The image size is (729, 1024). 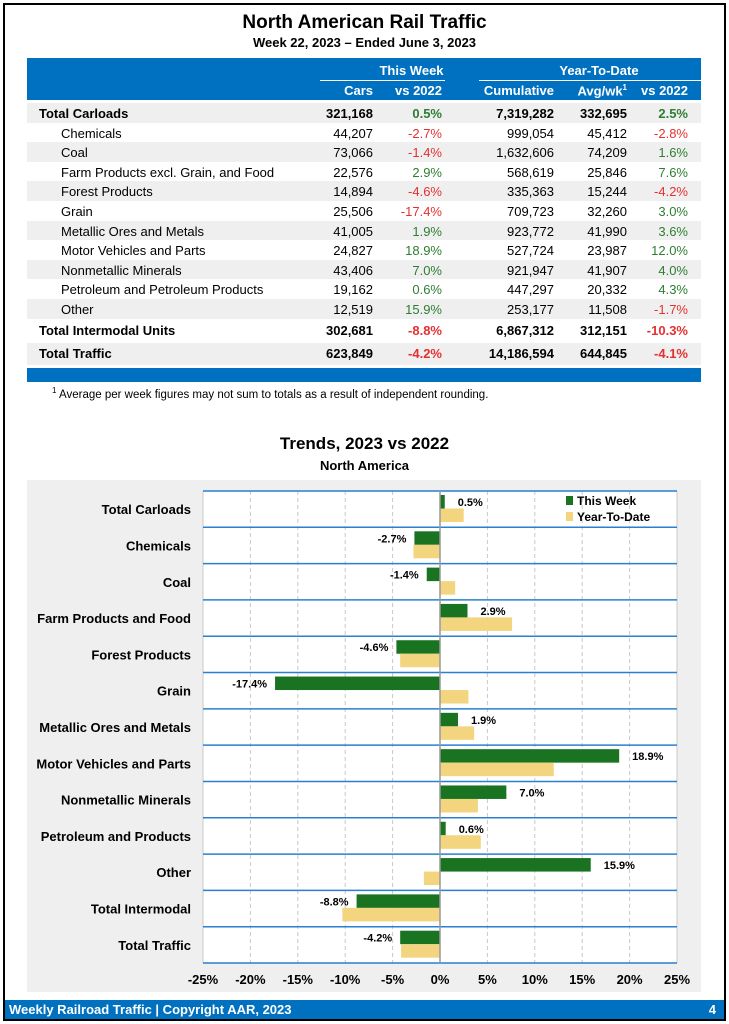 What do you see at coordinates (421, 211) in the screenshot?
I see `vs-2022: -17.4%` at bounding box center [421, 211].